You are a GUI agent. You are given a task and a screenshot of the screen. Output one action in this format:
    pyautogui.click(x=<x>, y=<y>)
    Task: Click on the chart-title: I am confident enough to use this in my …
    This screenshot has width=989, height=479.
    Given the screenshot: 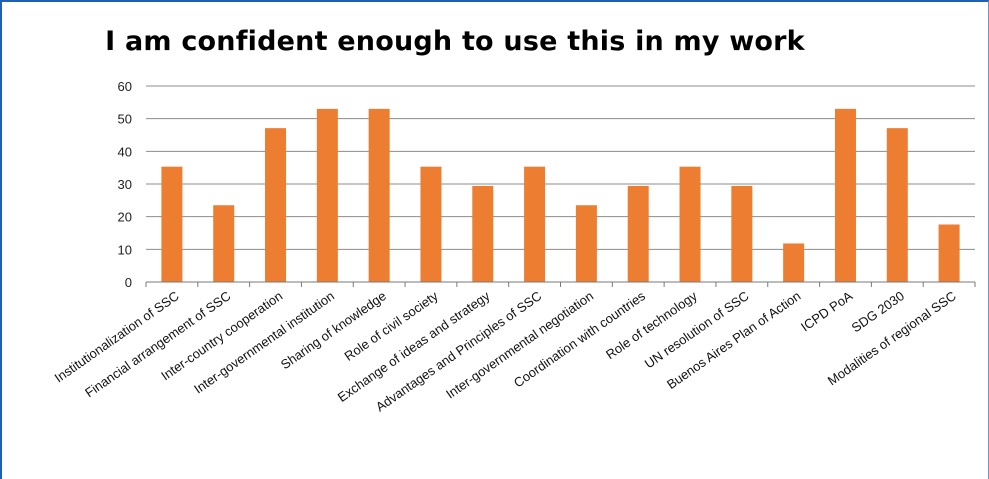 What is the action you would take?
    pyautogui.click(x=455, y=41)
    